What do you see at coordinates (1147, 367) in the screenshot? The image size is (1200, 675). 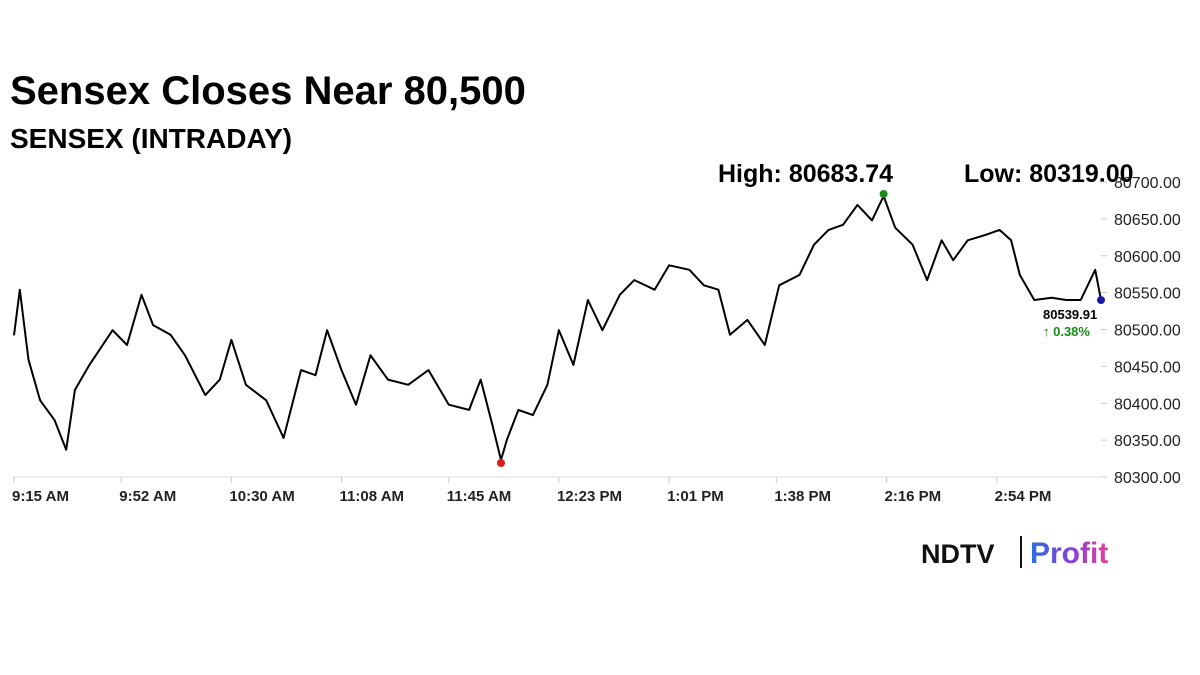 I see `y-tick-label: 80450.00` at bounding box center [1147, 367].